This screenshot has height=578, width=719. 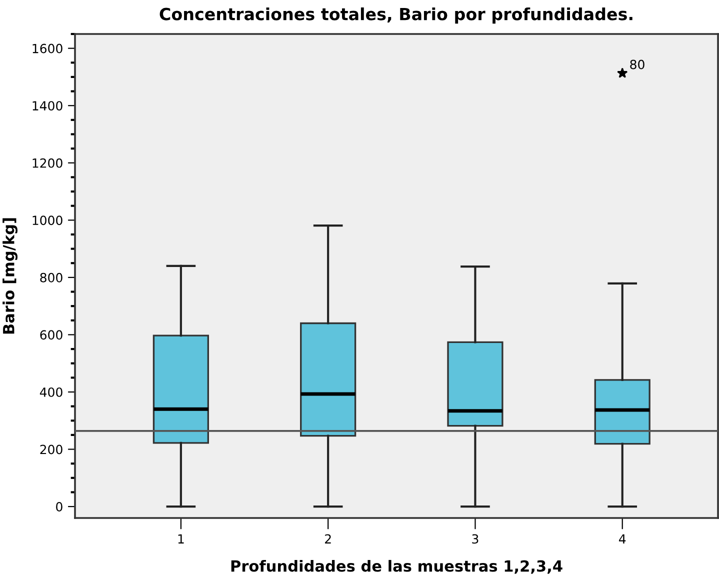 I want to click on y-tick-label: 1400, so click(x=47, y=106).